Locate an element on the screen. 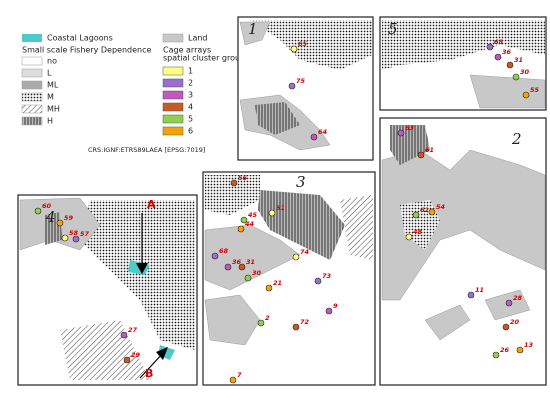 The image size is (550, 401). site-label: 28 is located at coordinates (518, 298).